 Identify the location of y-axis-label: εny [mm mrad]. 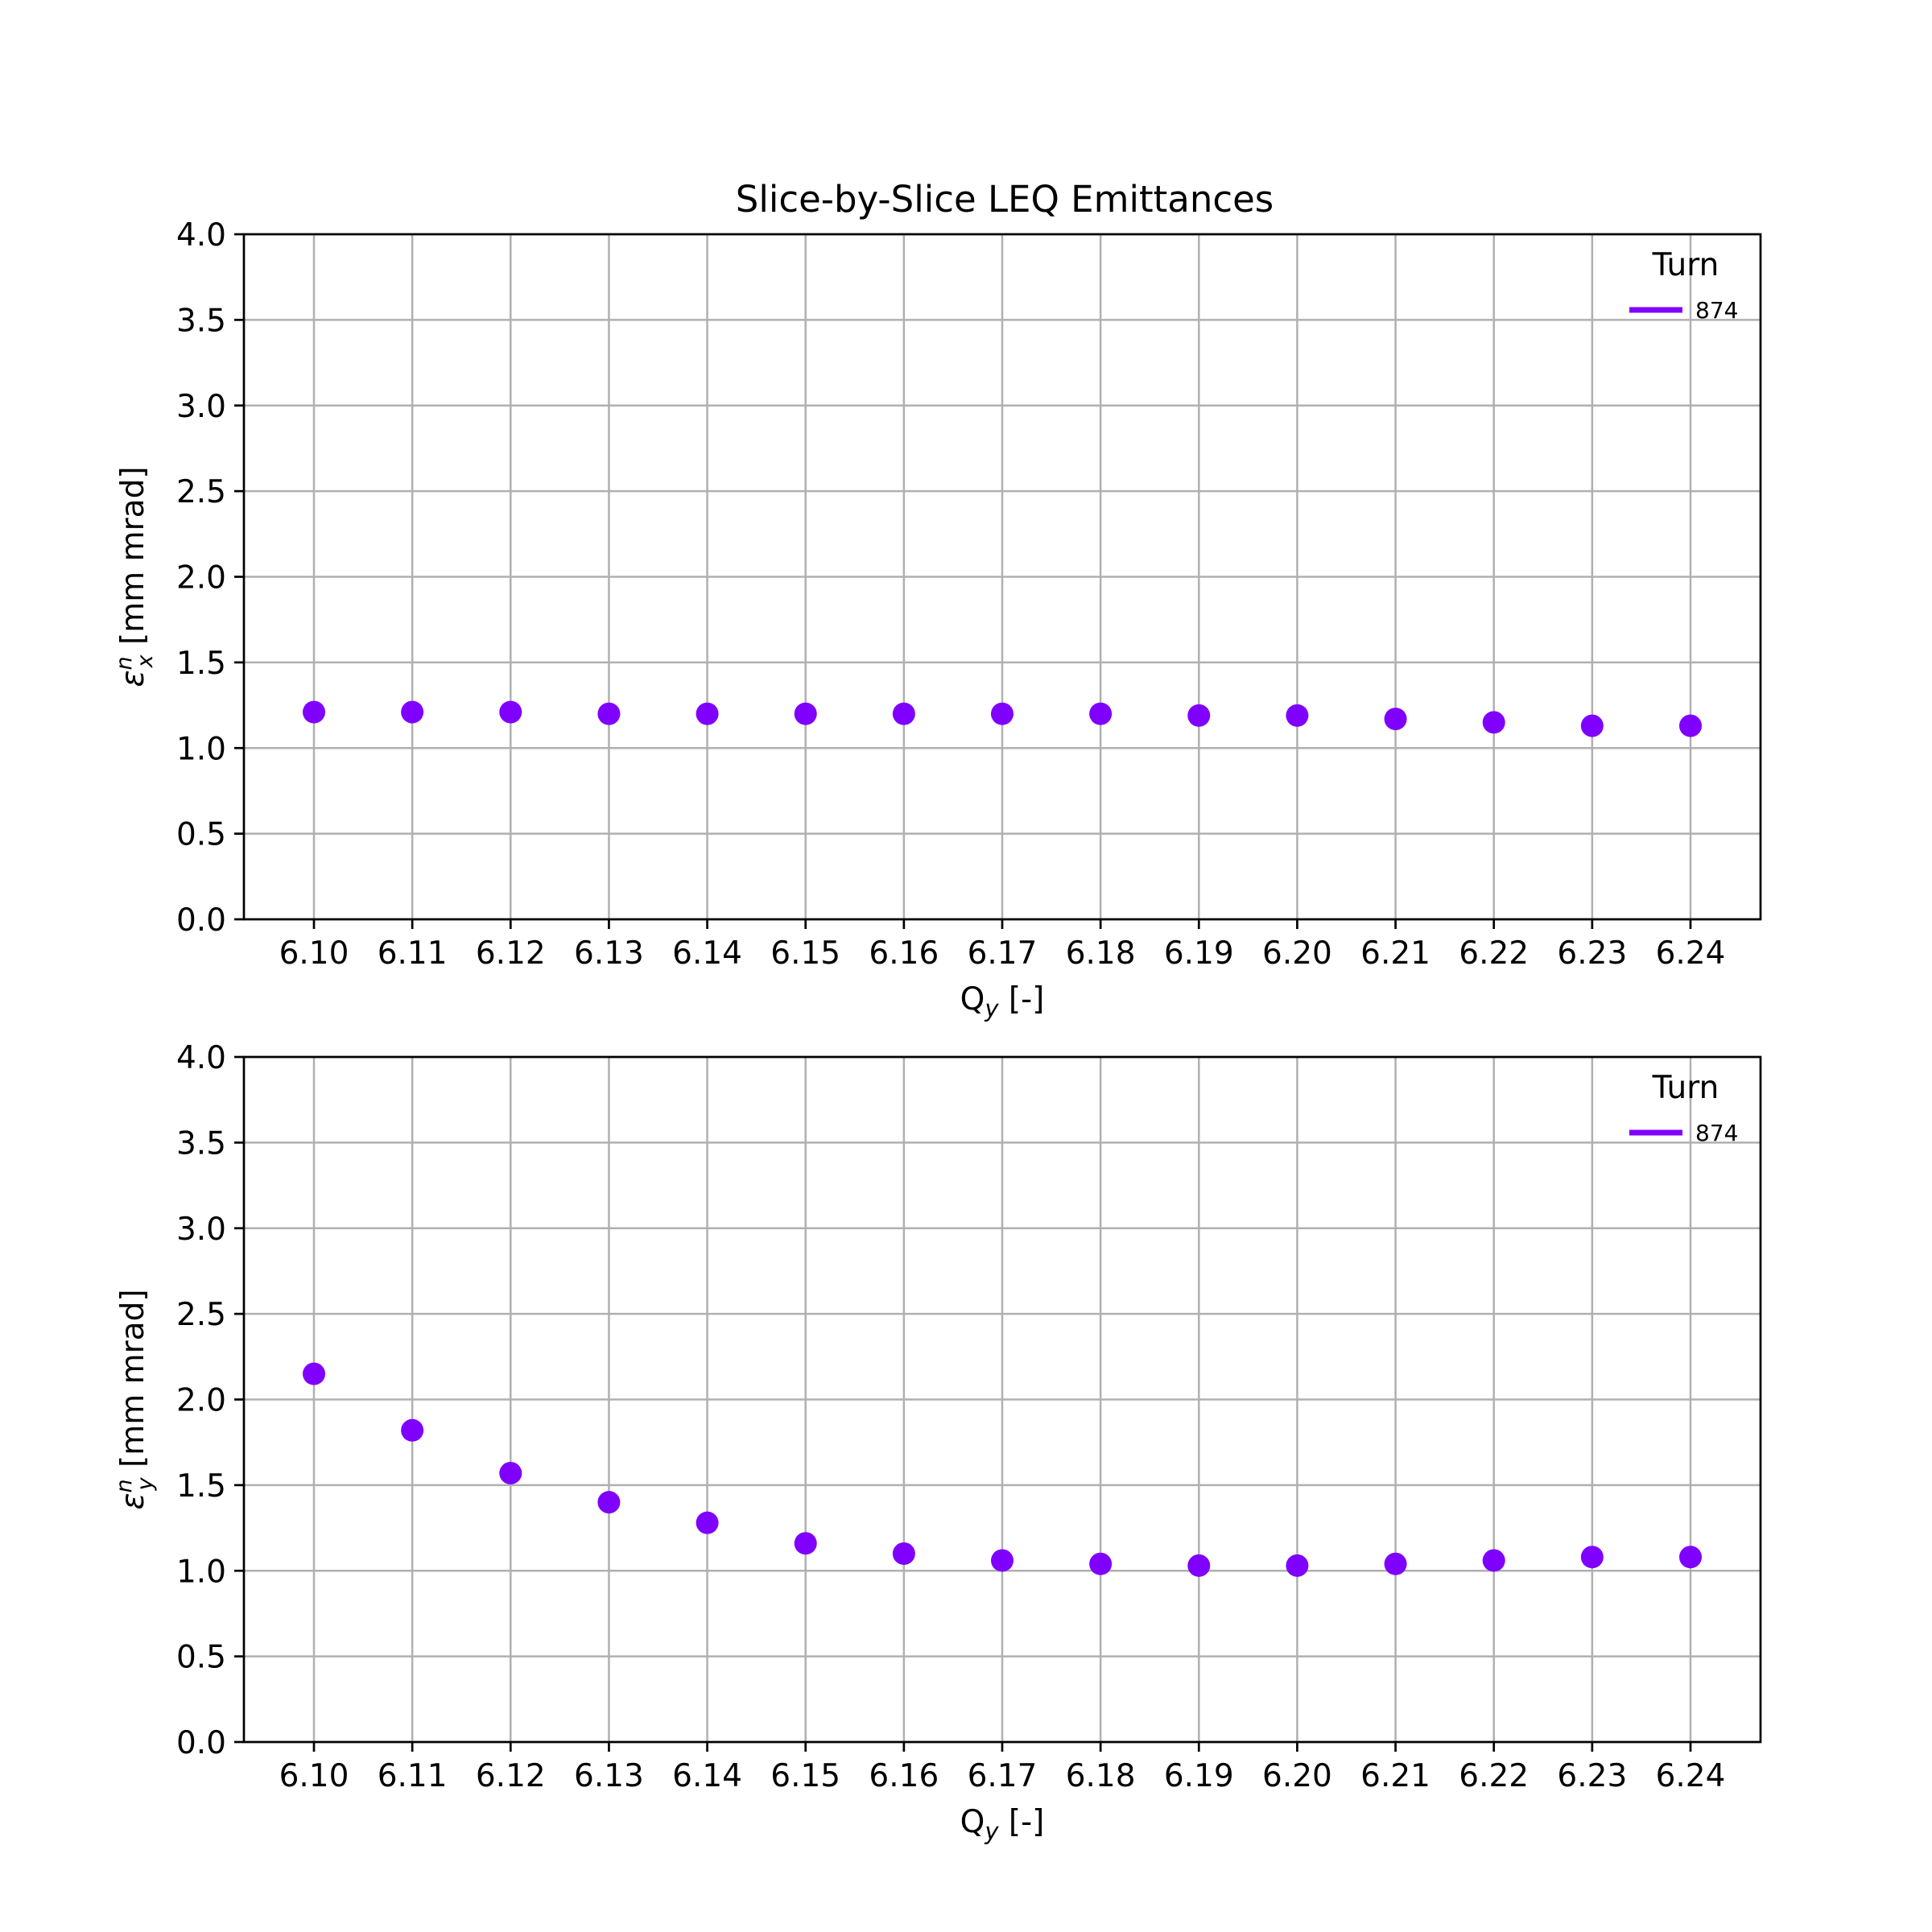
(135, 1399).